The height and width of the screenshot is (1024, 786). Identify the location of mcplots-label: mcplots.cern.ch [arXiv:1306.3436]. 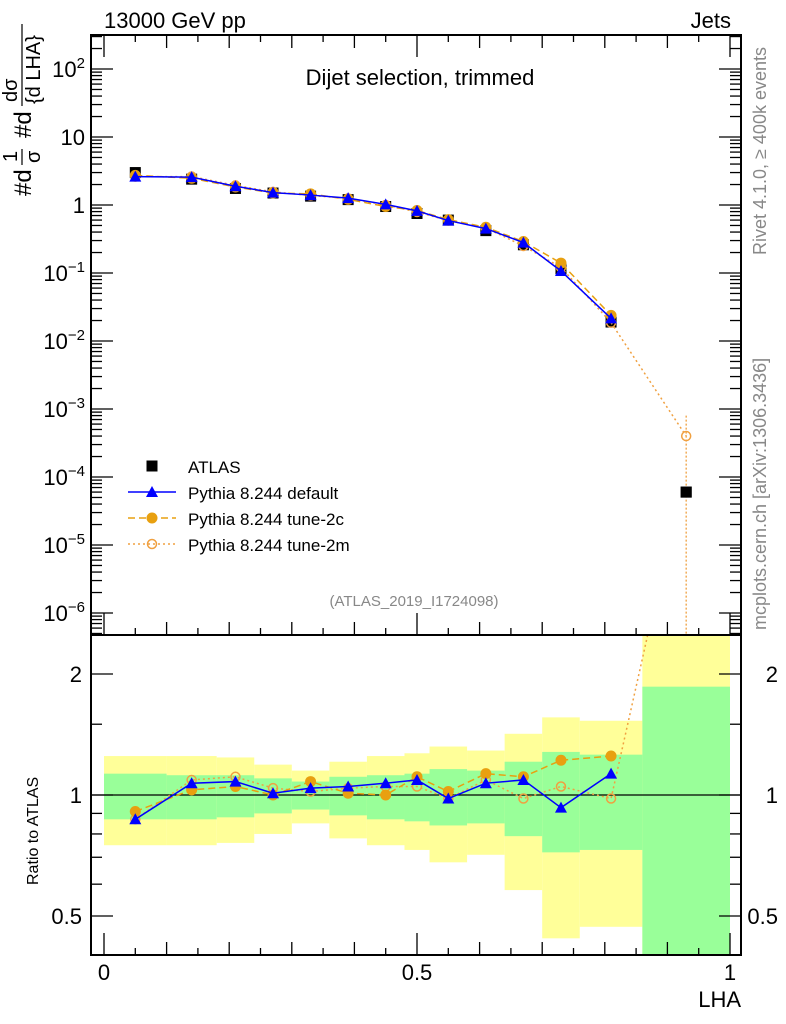
(760, 494).